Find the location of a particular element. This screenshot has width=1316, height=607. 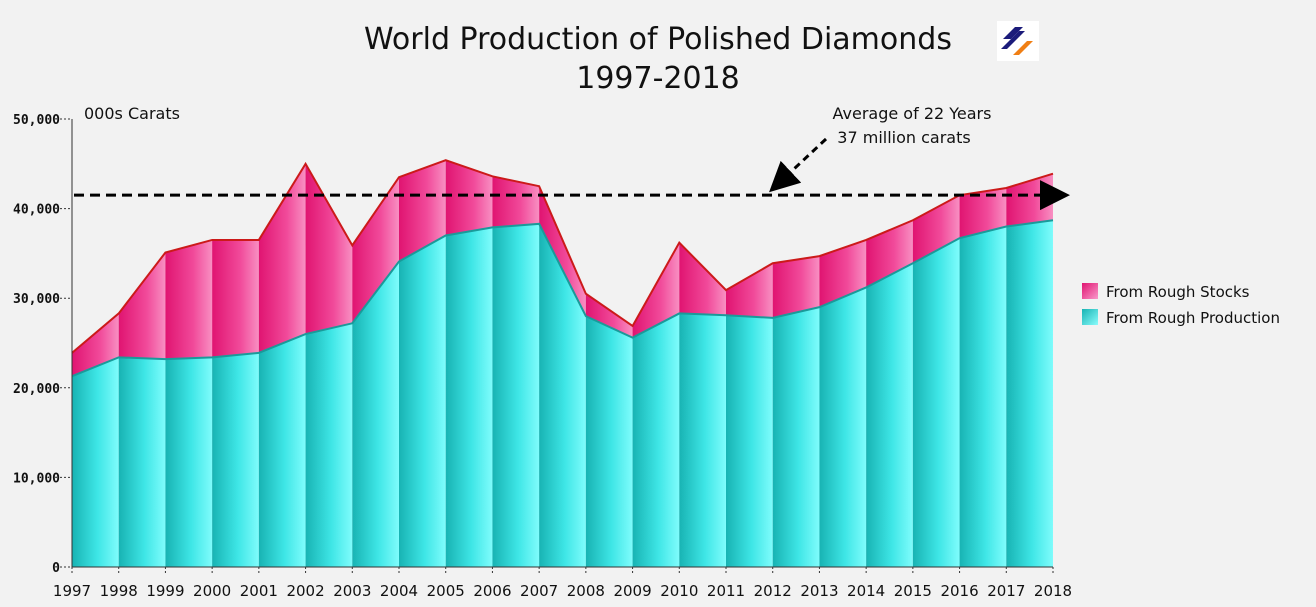

x-tick-label: 2001 is located at coordinates (259, 591).